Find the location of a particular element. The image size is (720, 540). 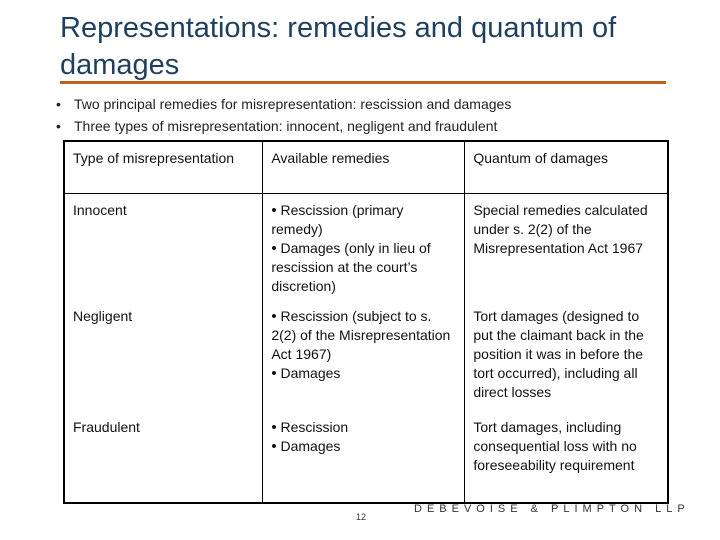

header-type: Type of misrepresentation is located at coordinates (154, 158).